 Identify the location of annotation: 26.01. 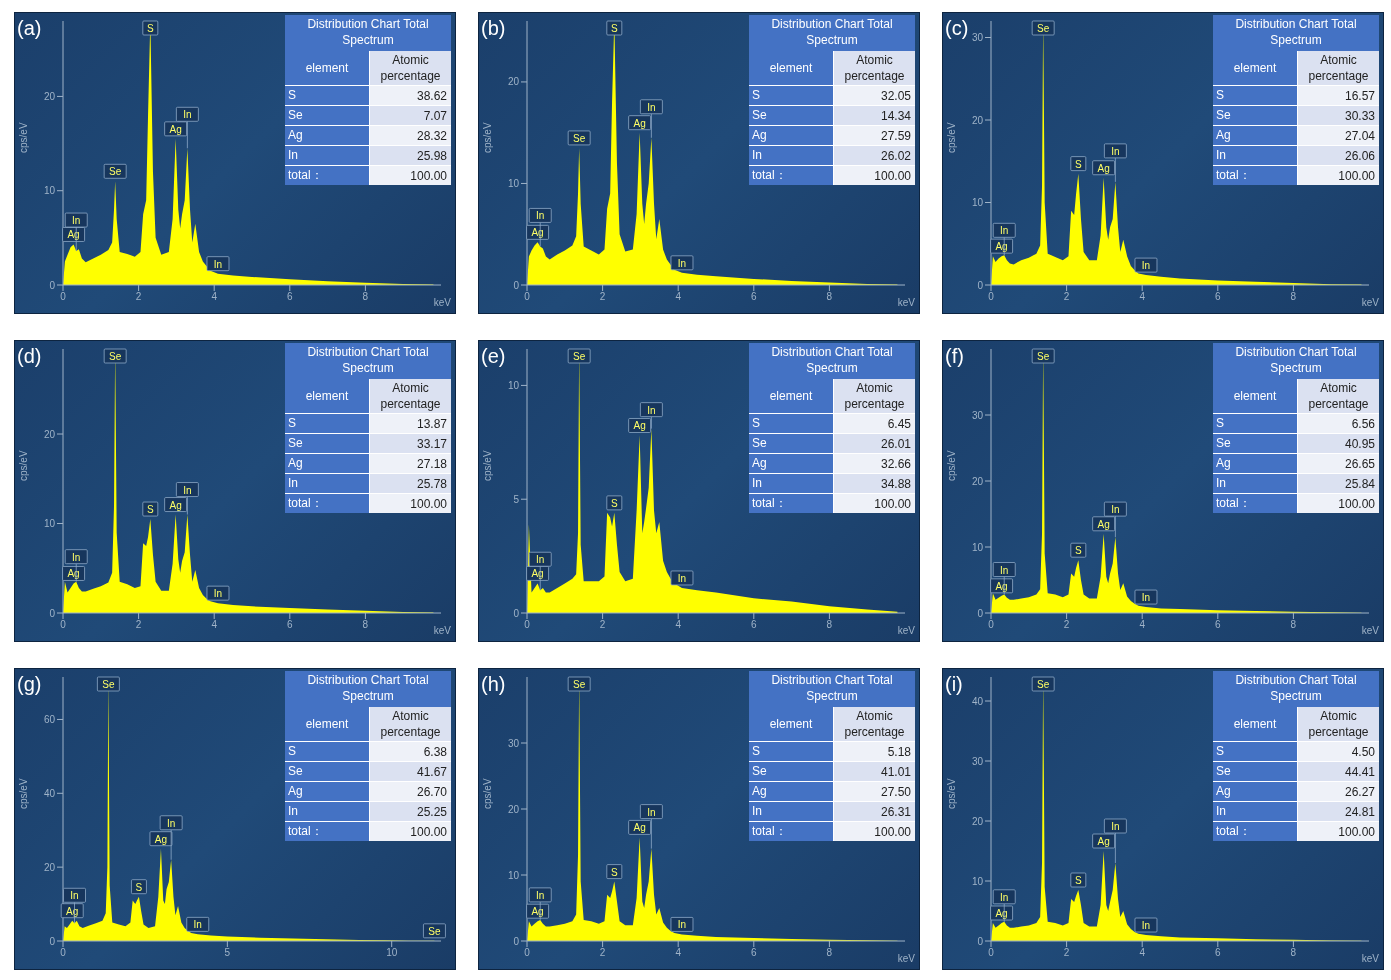
(874, 443).